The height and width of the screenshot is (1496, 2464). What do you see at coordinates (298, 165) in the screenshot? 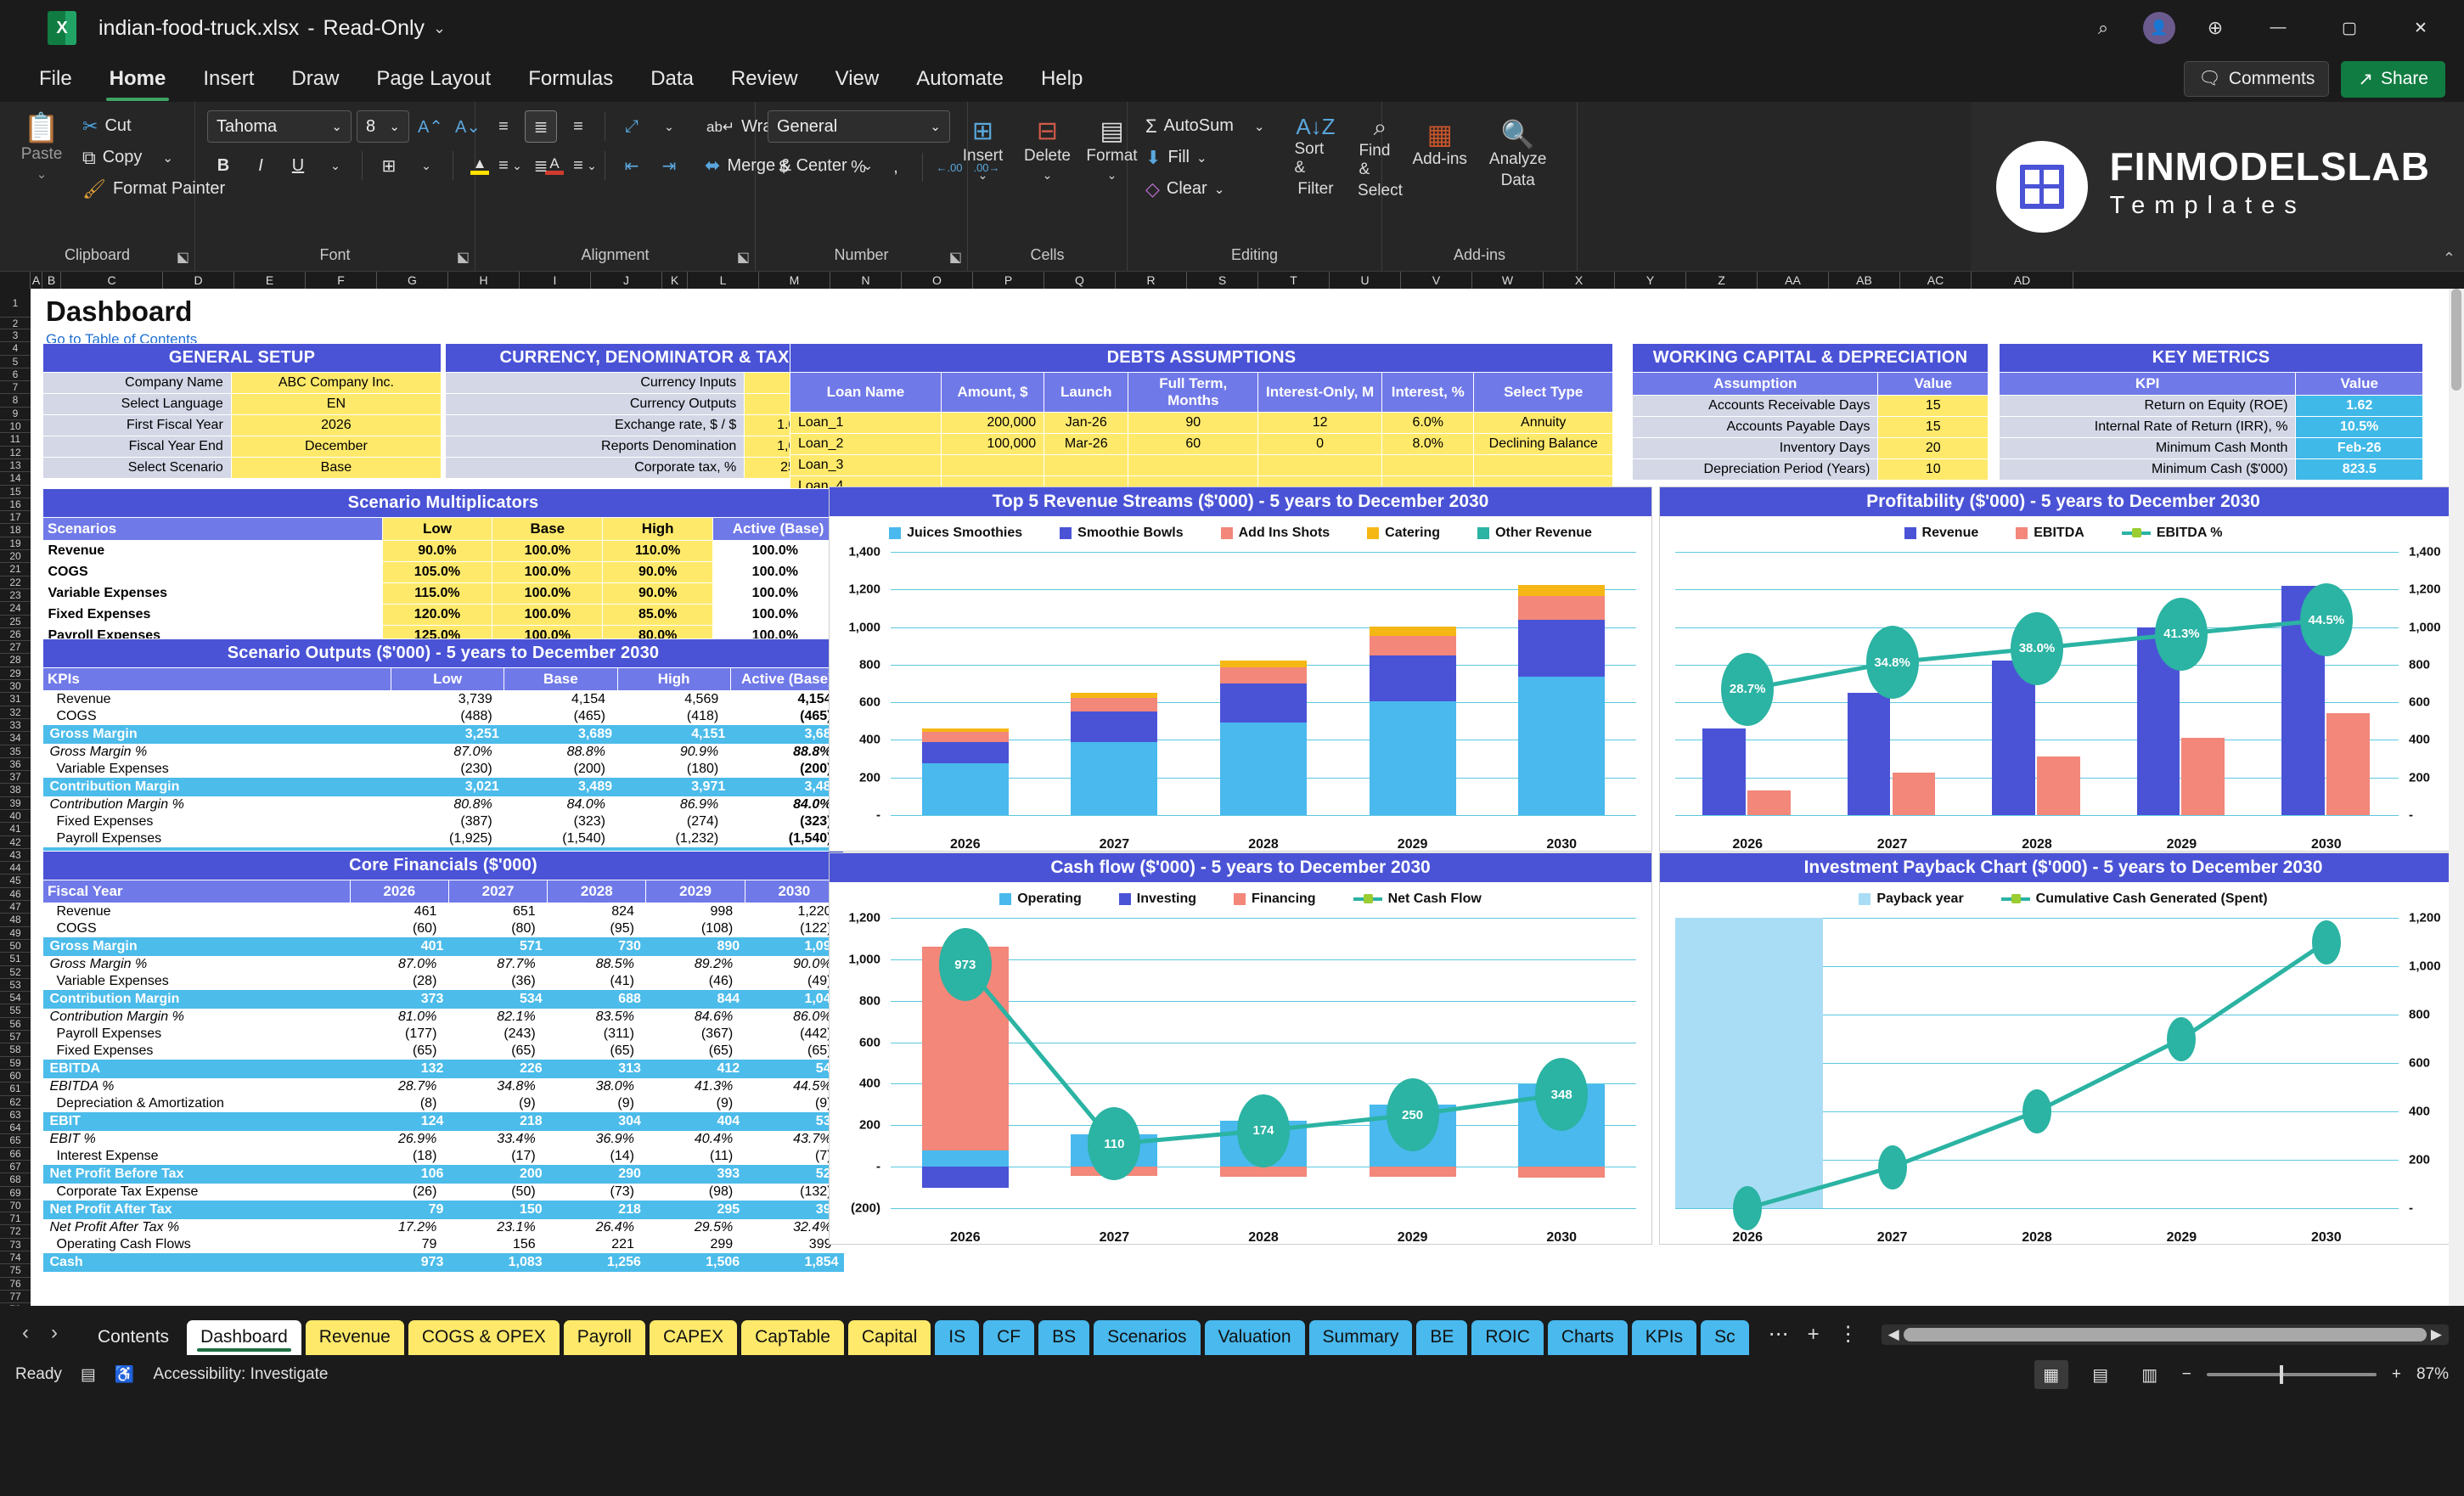
I see `underline-button: U` at bounding box center [298, 165].